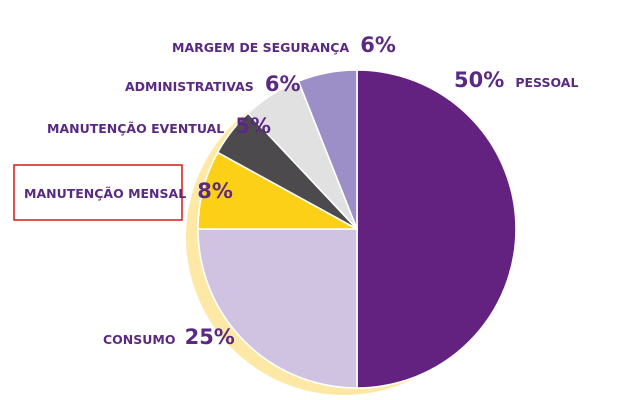 Image resolution: width=626 pixels, height=400 pixels. What do you see at coordinates (215, 191) in the screenshot?
I see `label-mensal-pct: 8%` at bounding box center [215, 191].